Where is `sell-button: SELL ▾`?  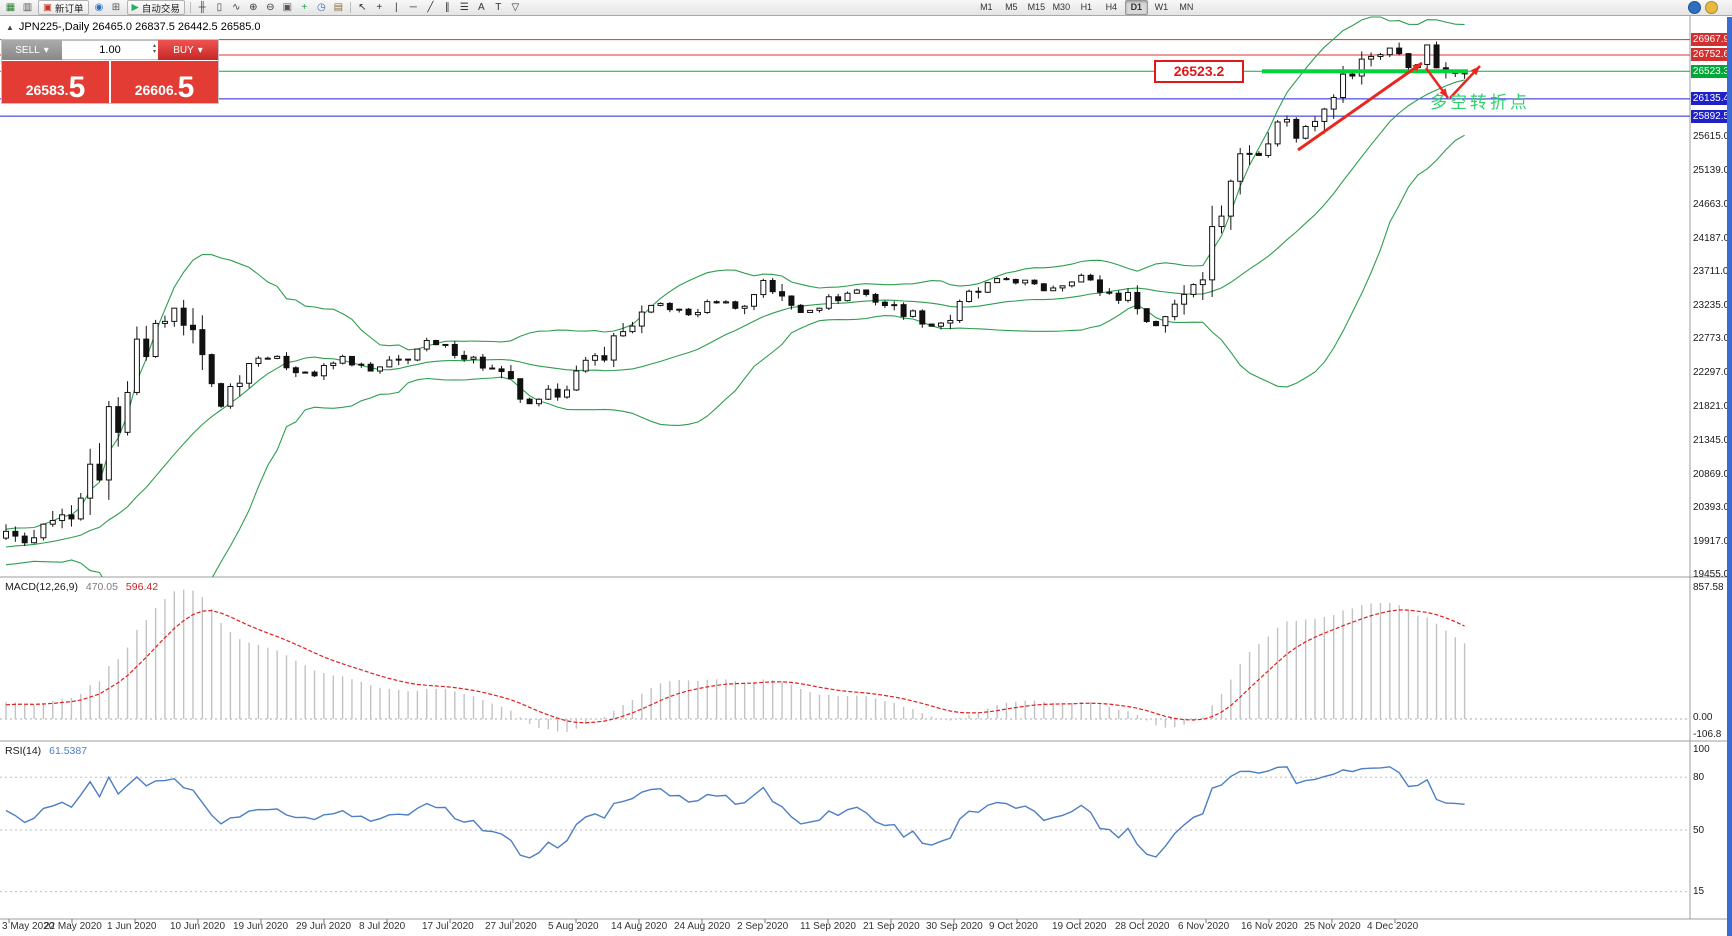
sell-button: SELL ▾ is located at coordinates (32, 50).